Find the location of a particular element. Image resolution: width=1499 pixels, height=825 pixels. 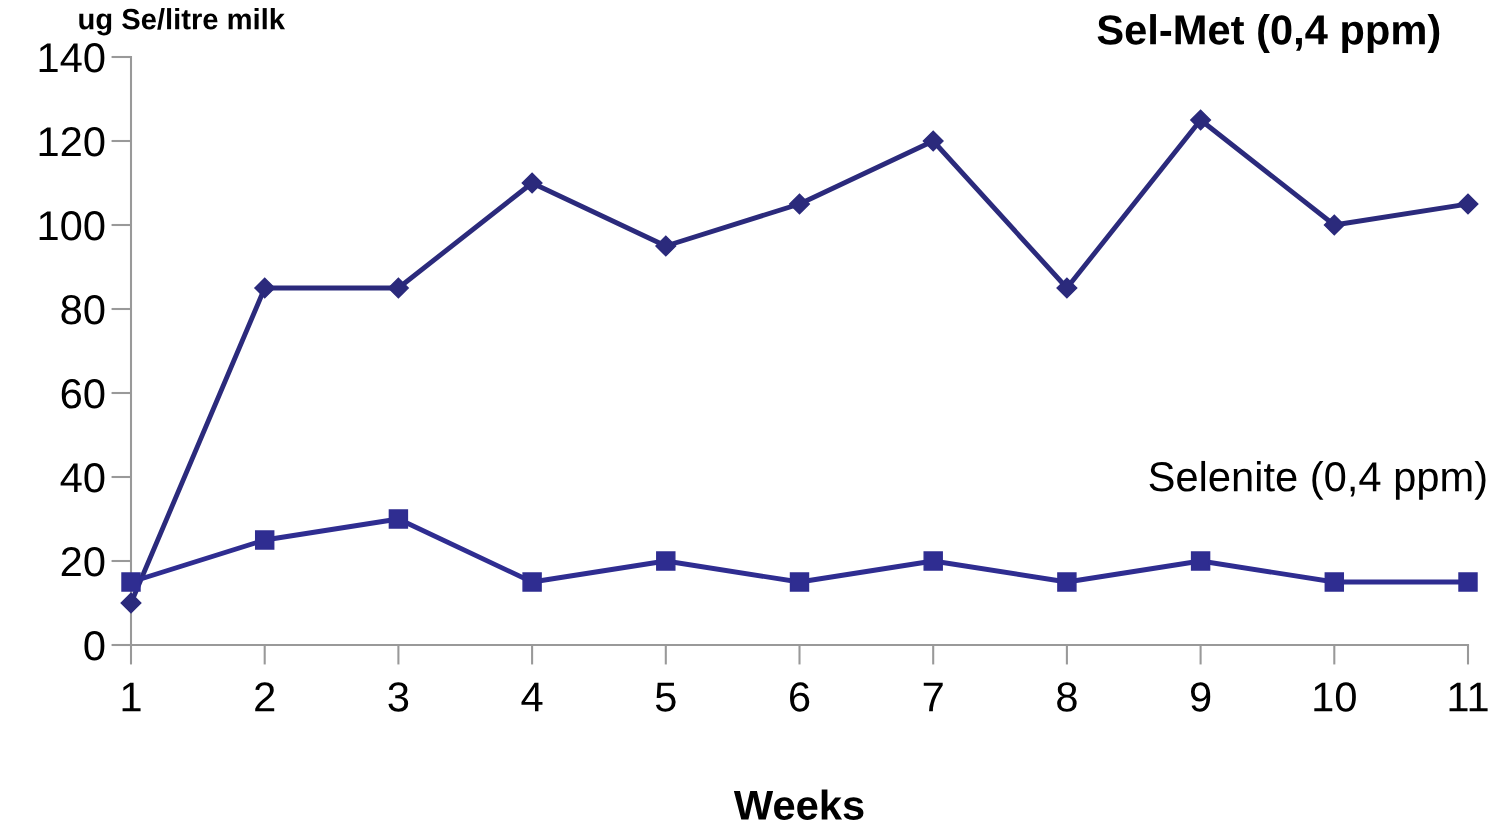

y-tick-label: 140 is located at coordinates (72, 58).